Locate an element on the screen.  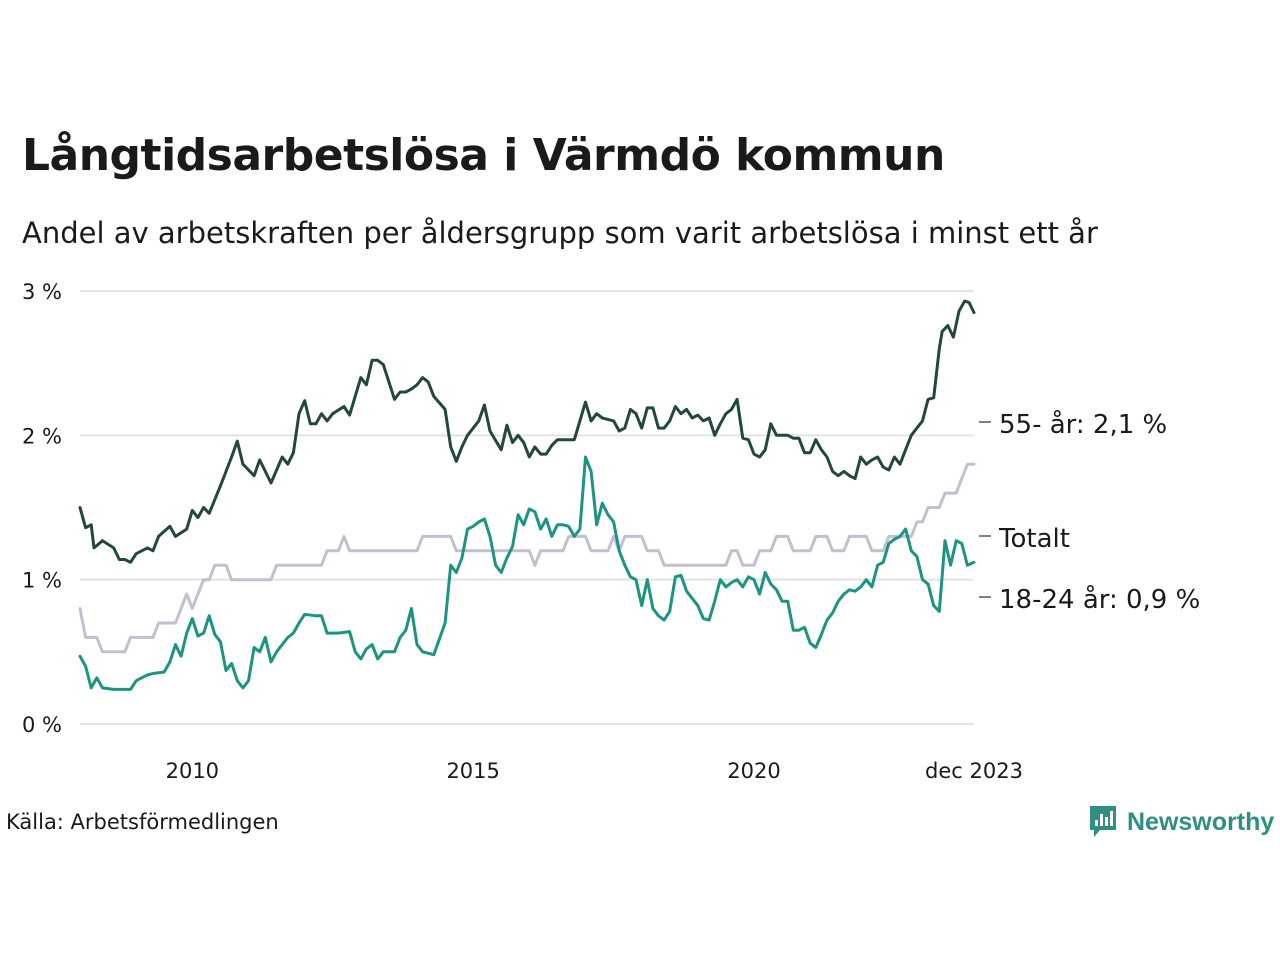
end-label-total: Totalt is located at coordinates (1034, 539).